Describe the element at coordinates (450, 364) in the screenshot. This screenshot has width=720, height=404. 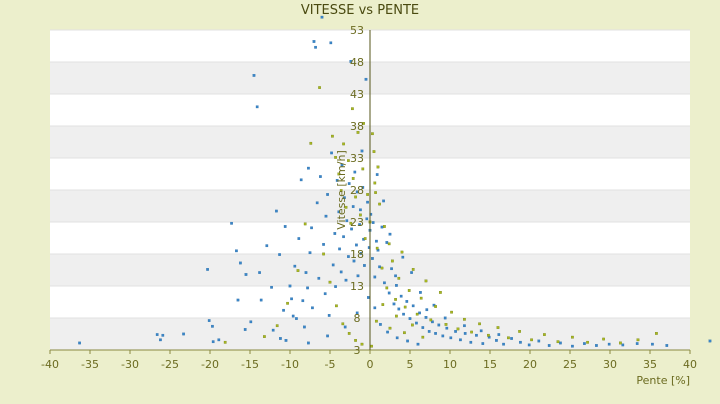
I see `x-tick-label: 10` at that location.